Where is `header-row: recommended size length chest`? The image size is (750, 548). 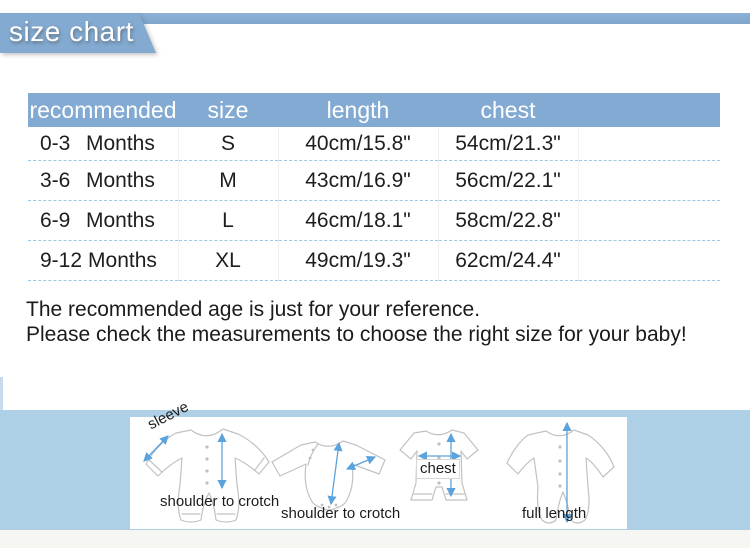 header-row: recommended size length chest is located at coordinates (374, 110).